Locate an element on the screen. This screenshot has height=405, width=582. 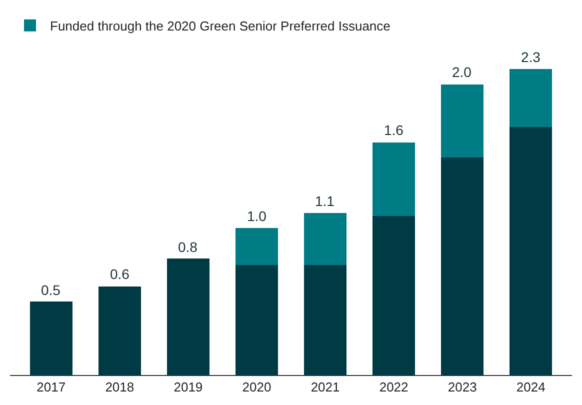
x-tick-label: 2021 is located at coordinates (325, 387).